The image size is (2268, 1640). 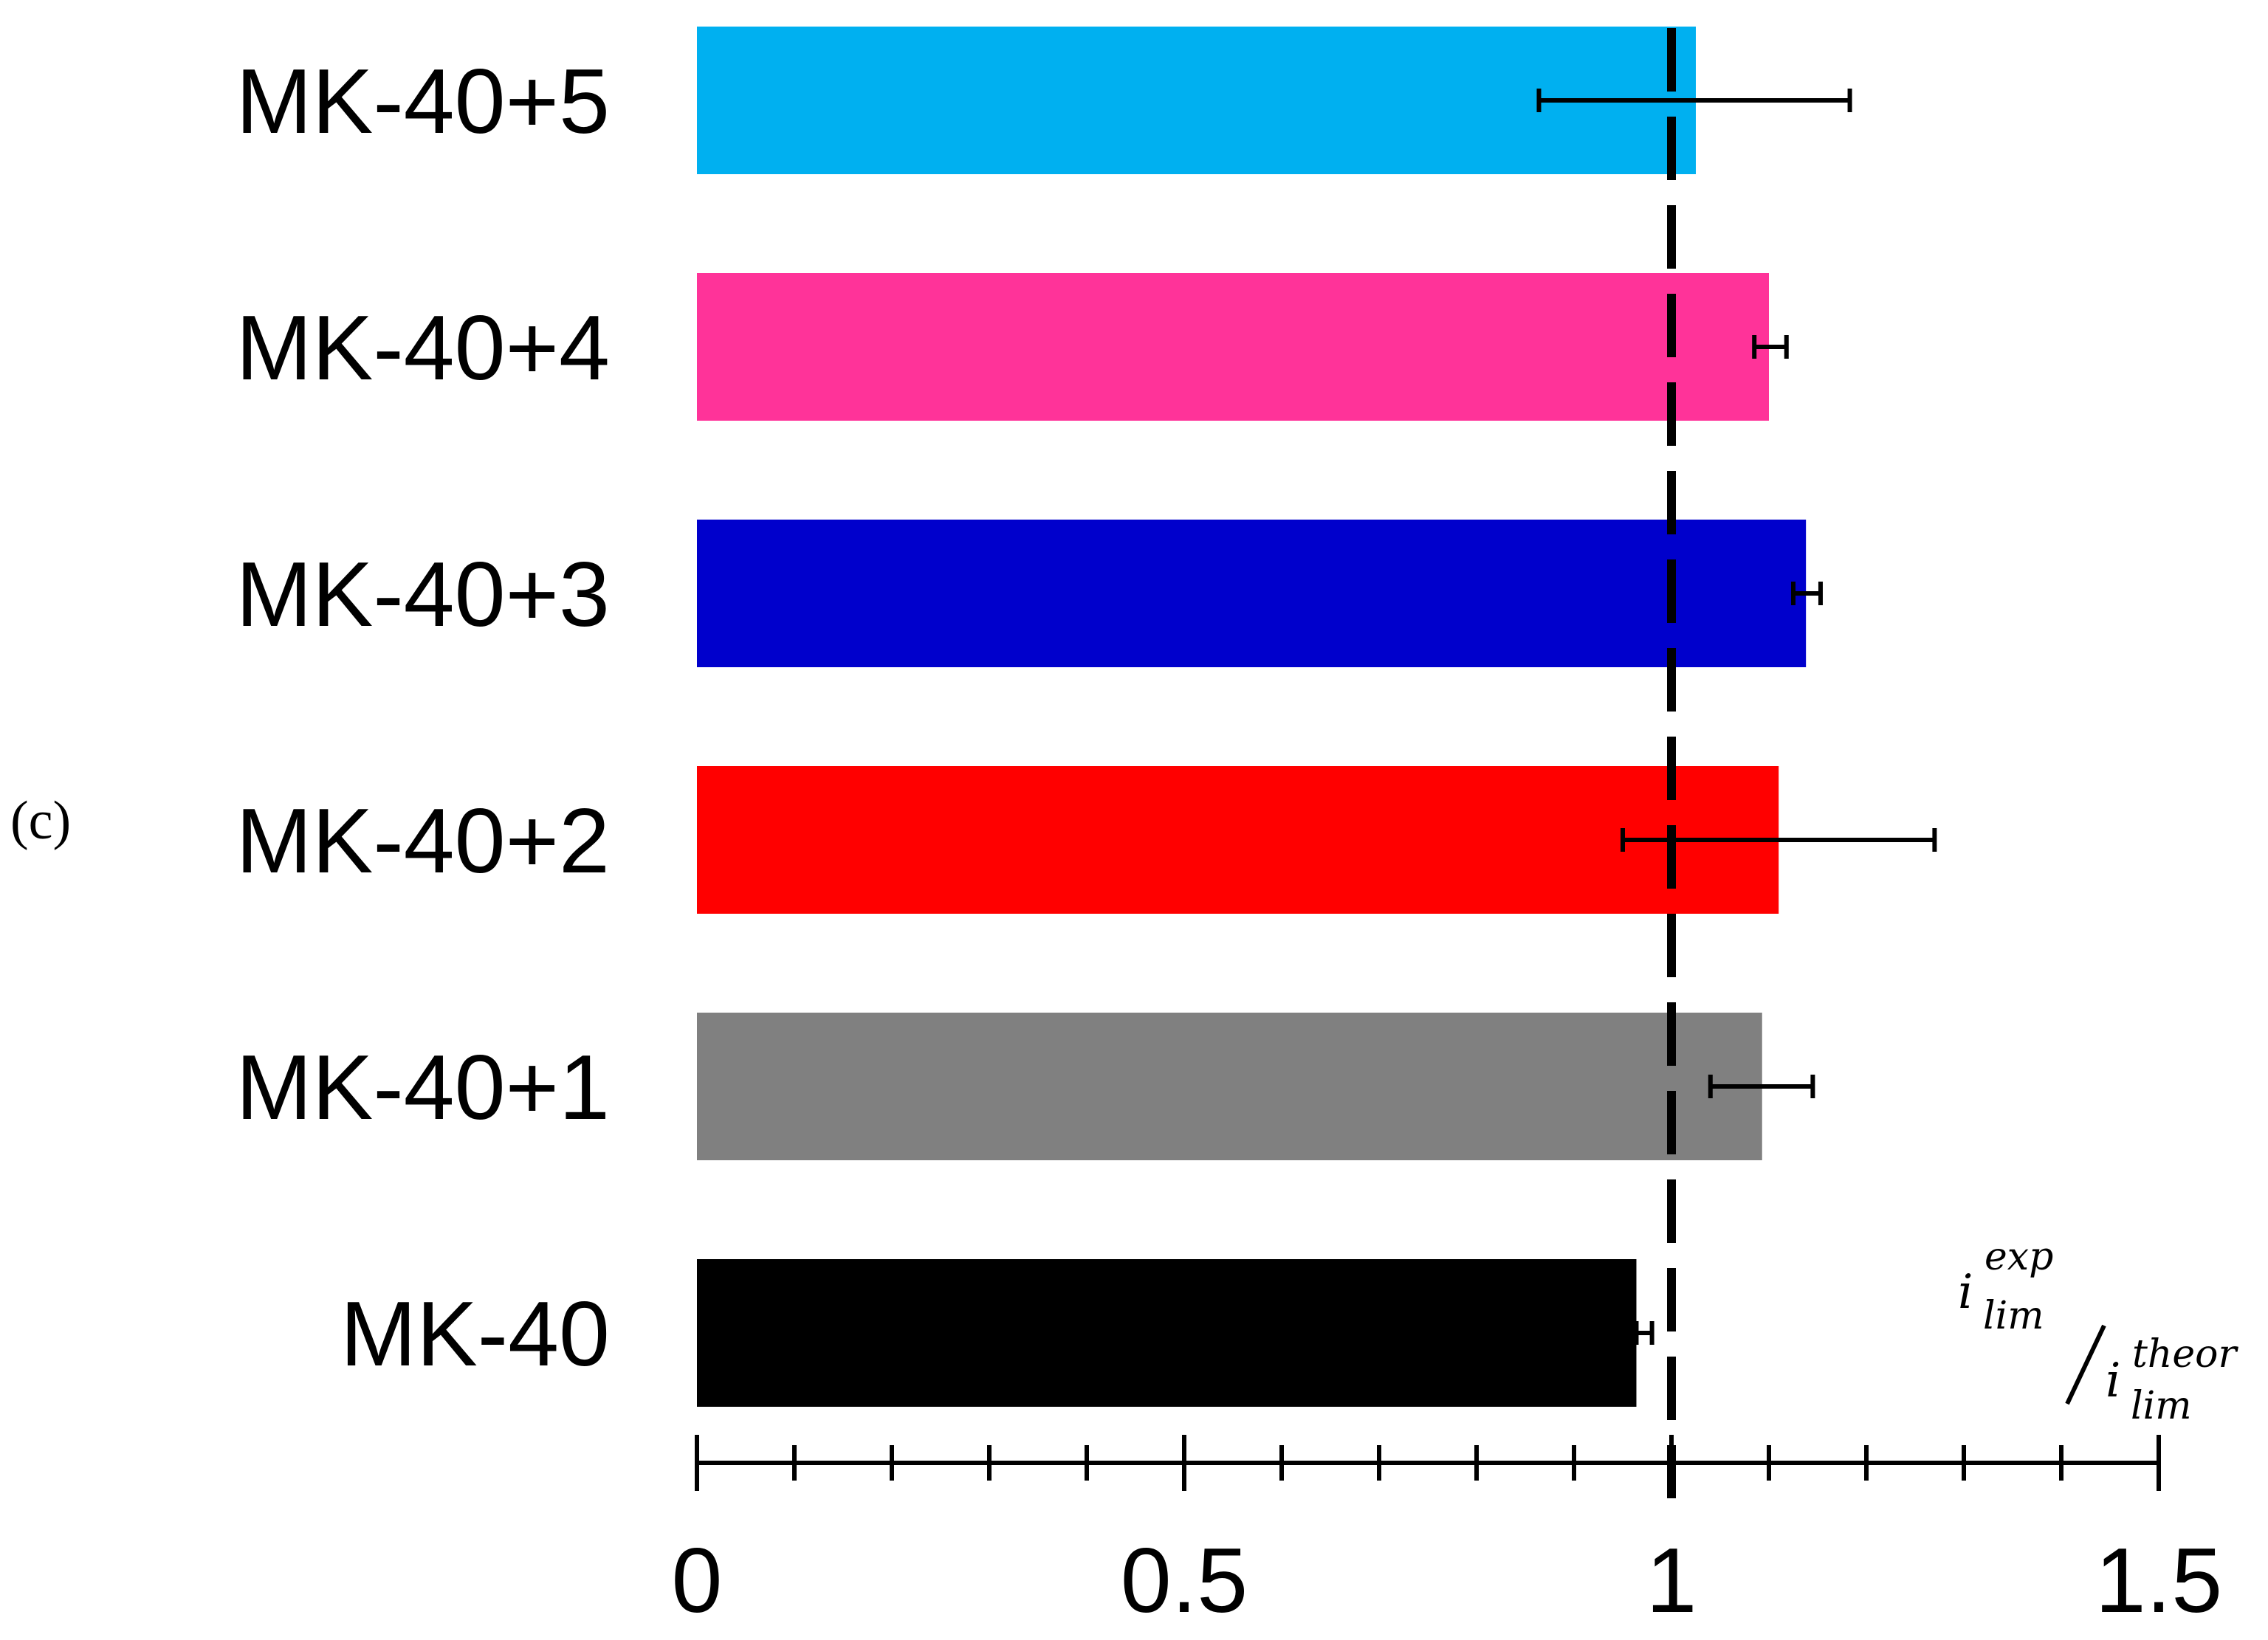 What do you see at coordinates (423, 841) in the screenshot?
I see `category-label-3: MK-40+2` at bounding box center [423, 841].